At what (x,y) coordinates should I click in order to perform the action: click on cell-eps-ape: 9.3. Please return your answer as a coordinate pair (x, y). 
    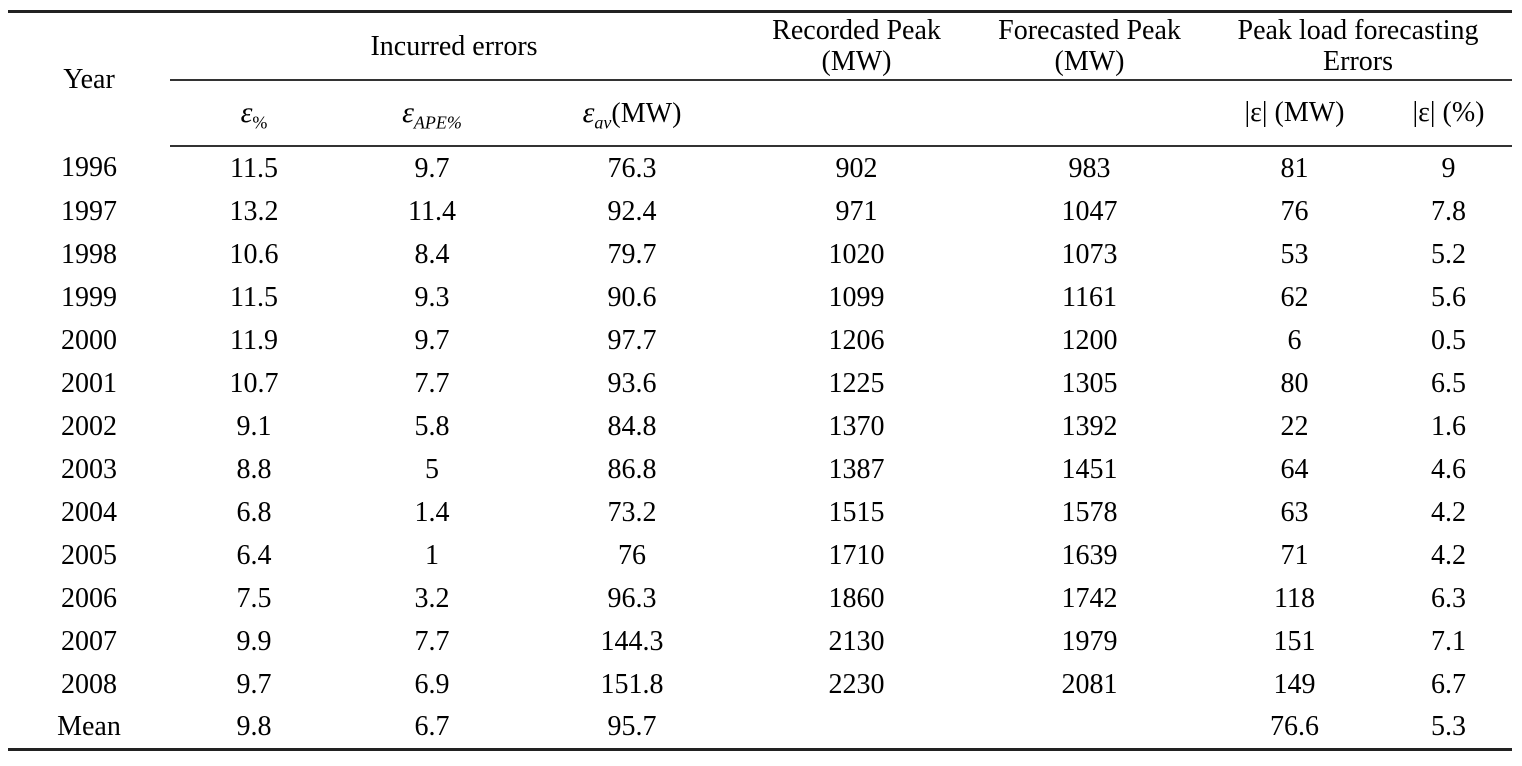
    Looking at the image, I should click on (432, 297).